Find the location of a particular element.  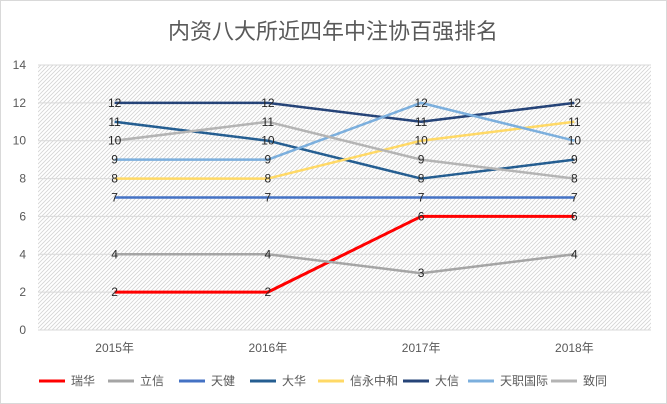

y-tick-label: 4 is located at coordinates (22, 254).